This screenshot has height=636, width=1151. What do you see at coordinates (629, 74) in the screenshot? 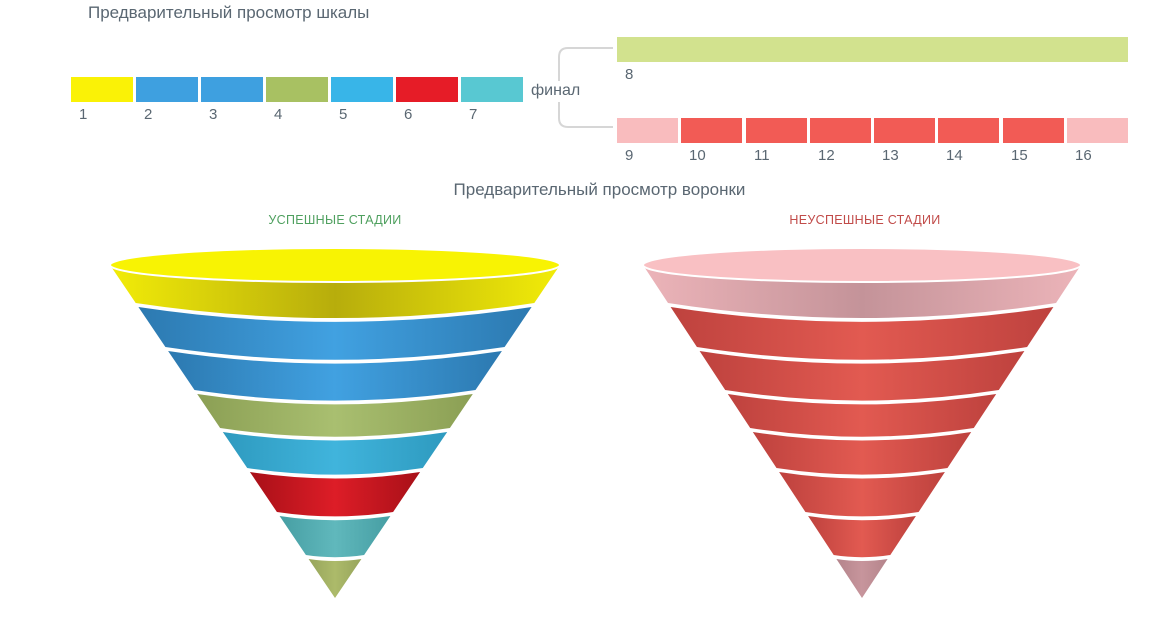
I see `scale-segment-label-8: 8` at bounding box center [629, 74].